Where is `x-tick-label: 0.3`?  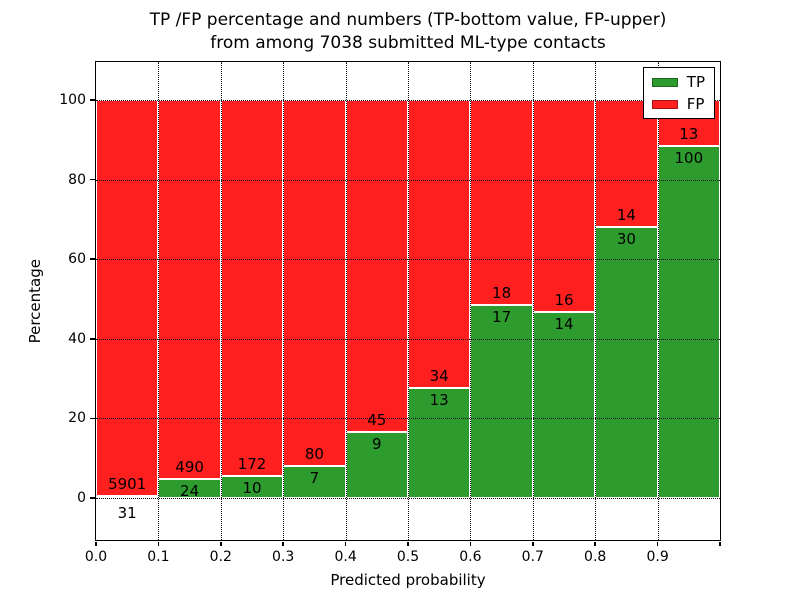
x-tick-label: 0.3 is located at coordinates (283, 557).